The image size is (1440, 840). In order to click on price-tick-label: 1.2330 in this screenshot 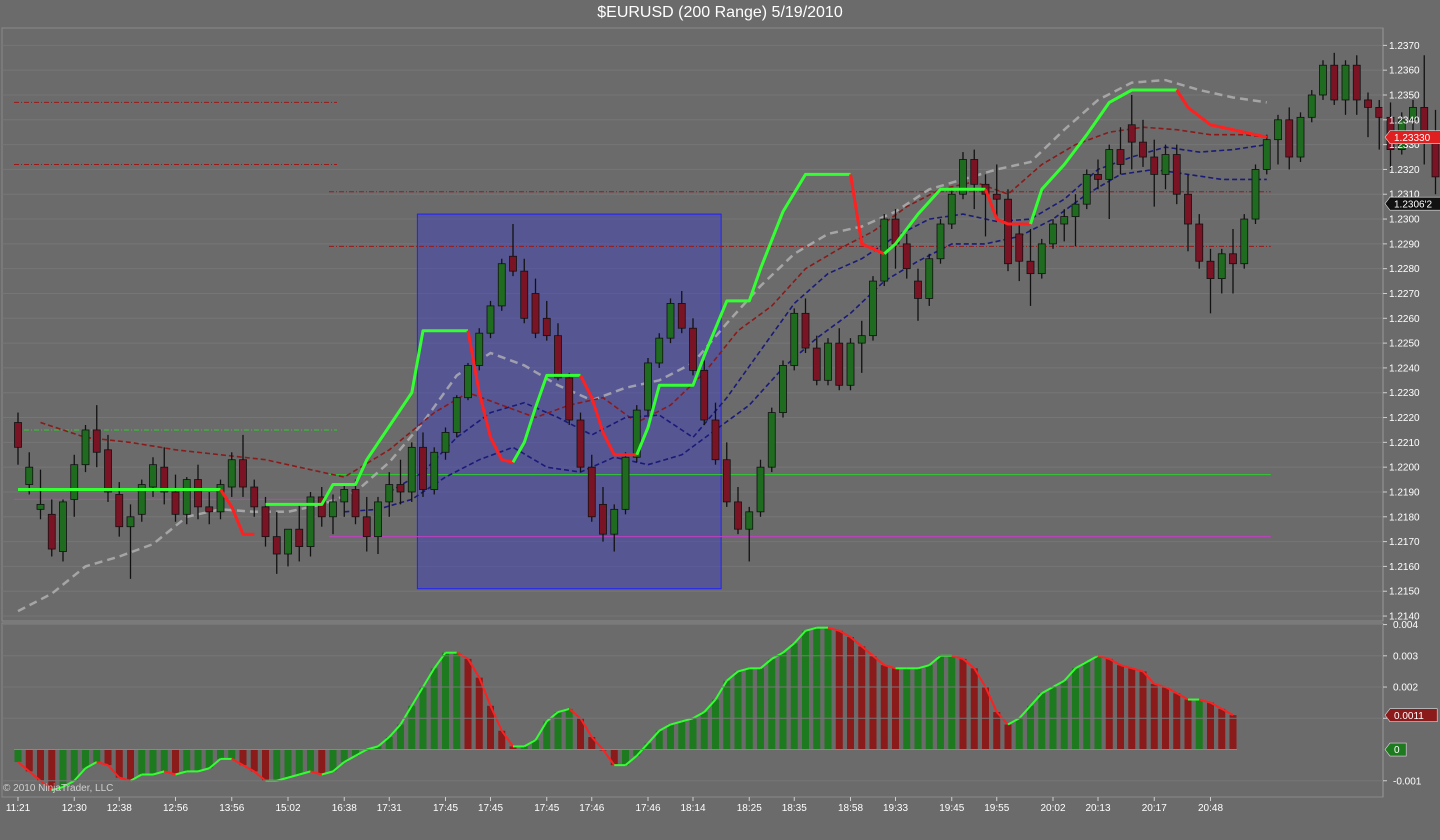, I will do `click(1404, 145)`.